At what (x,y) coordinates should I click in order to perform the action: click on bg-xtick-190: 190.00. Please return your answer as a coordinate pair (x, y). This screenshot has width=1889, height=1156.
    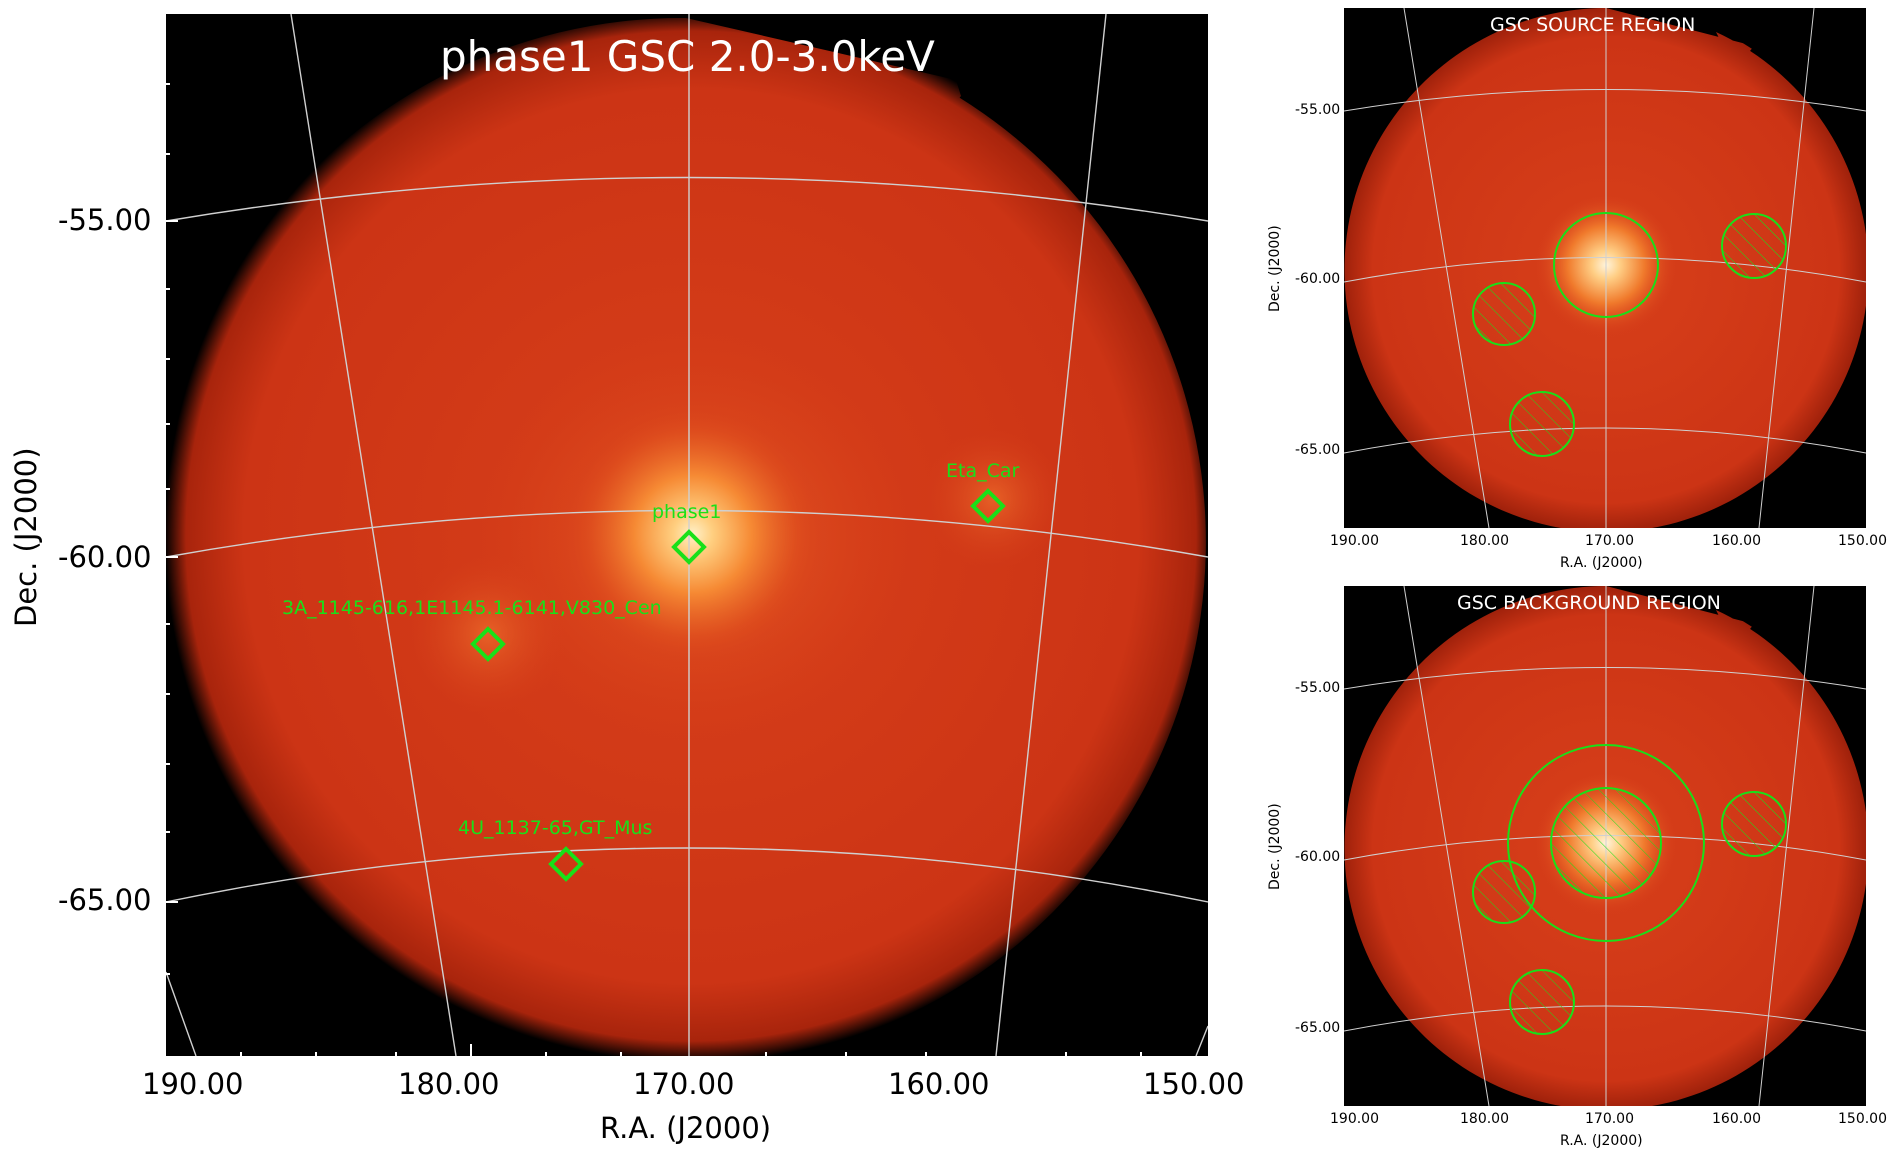
    Looking at the image, I should click on (1354, 1119).